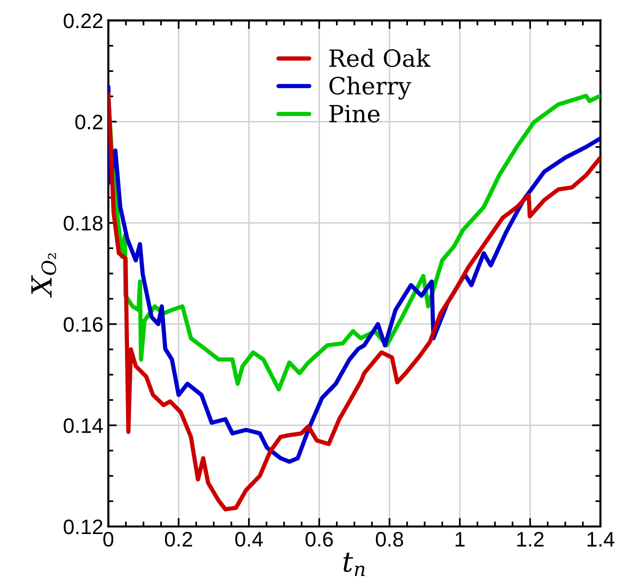 This screenshot has width=619, height=585. What do you see at coordinates (379, 58) in the screenshot?
I see `legend-label: Red Oak` at bounding box center [379, 58].